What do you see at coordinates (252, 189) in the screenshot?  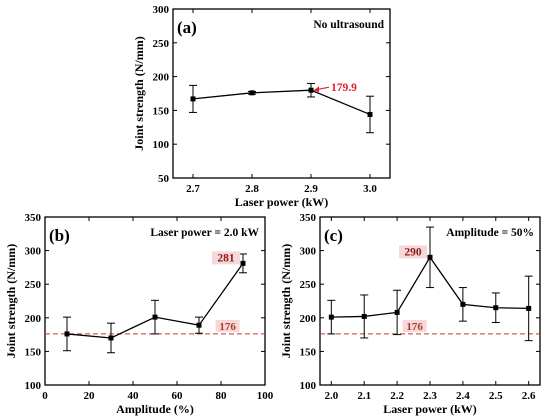 I see `x-tick-label: 2.8` at bounding box center [252, 189].